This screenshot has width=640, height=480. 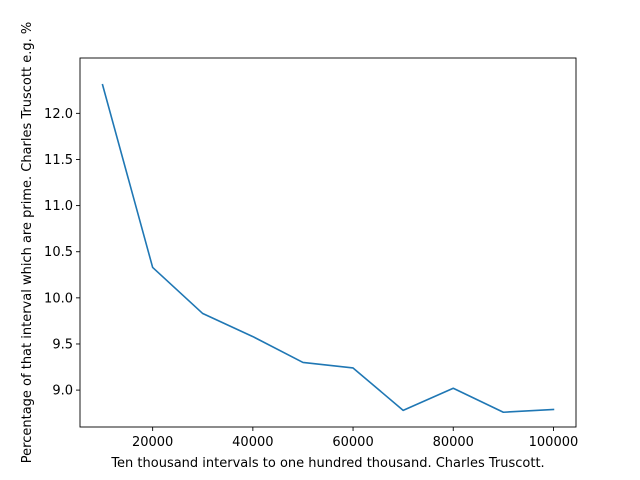 I want to click on x-tick-label: 100000, so click(x=554, y=442).